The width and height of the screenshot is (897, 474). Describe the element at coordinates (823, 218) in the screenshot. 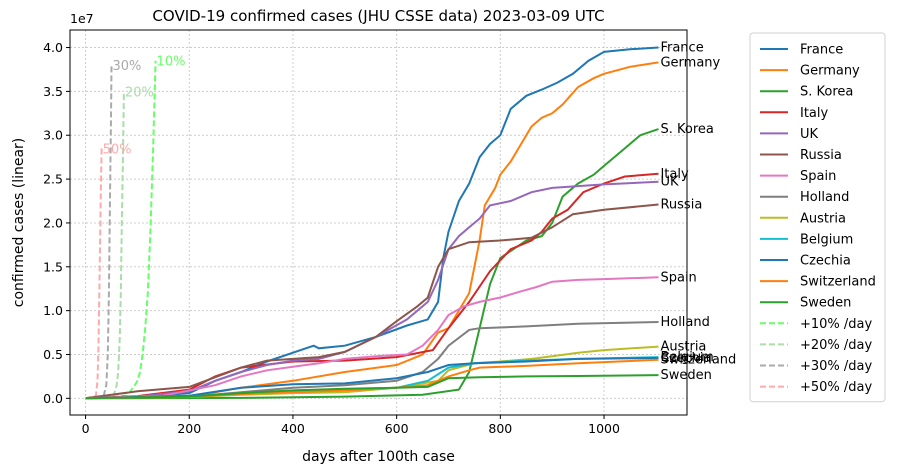

I see `legend-entry-label: Austria` at that location.